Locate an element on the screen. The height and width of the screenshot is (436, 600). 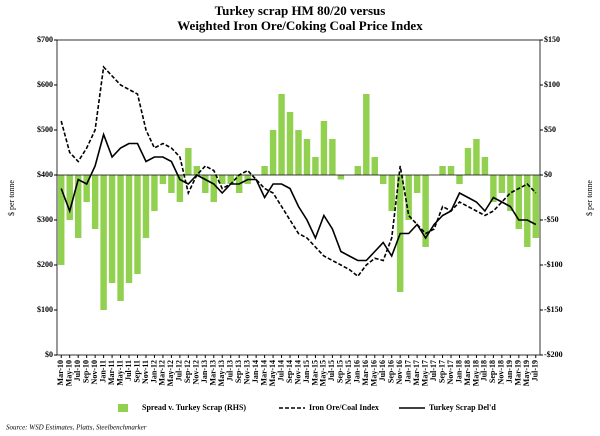
x-tick-label: Jan-19 is located at coordinates (509, 371).